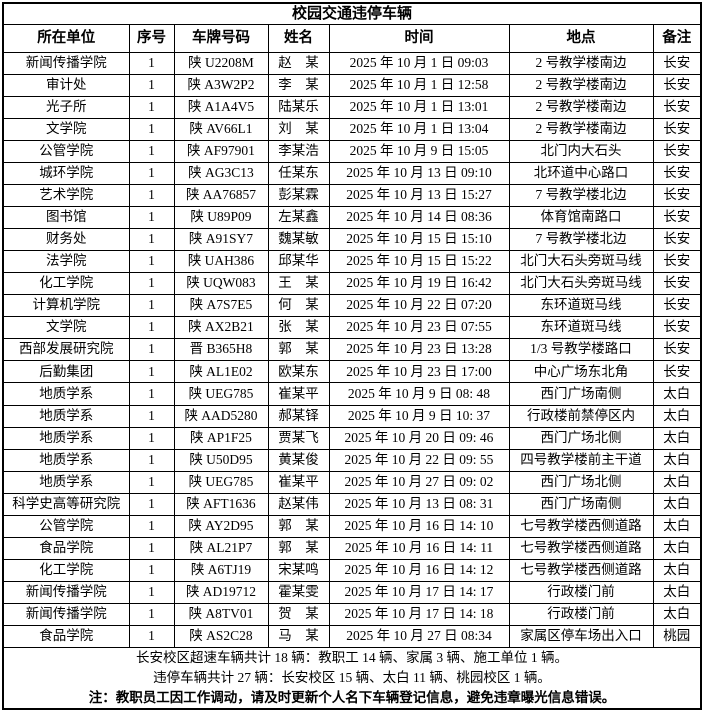 The image size is (702, 712). I want to click on cell-plate: 陕 U50D95, so click(221, 460).